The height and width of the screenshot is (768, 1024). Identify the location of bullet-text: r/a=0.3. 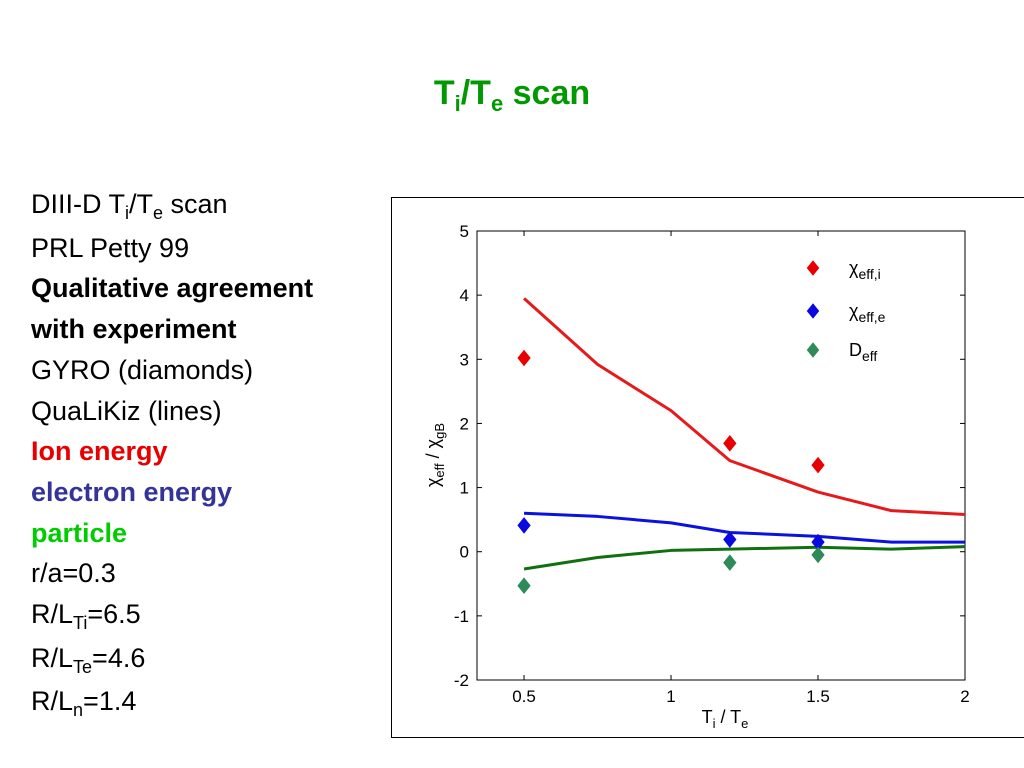
(73, 573).